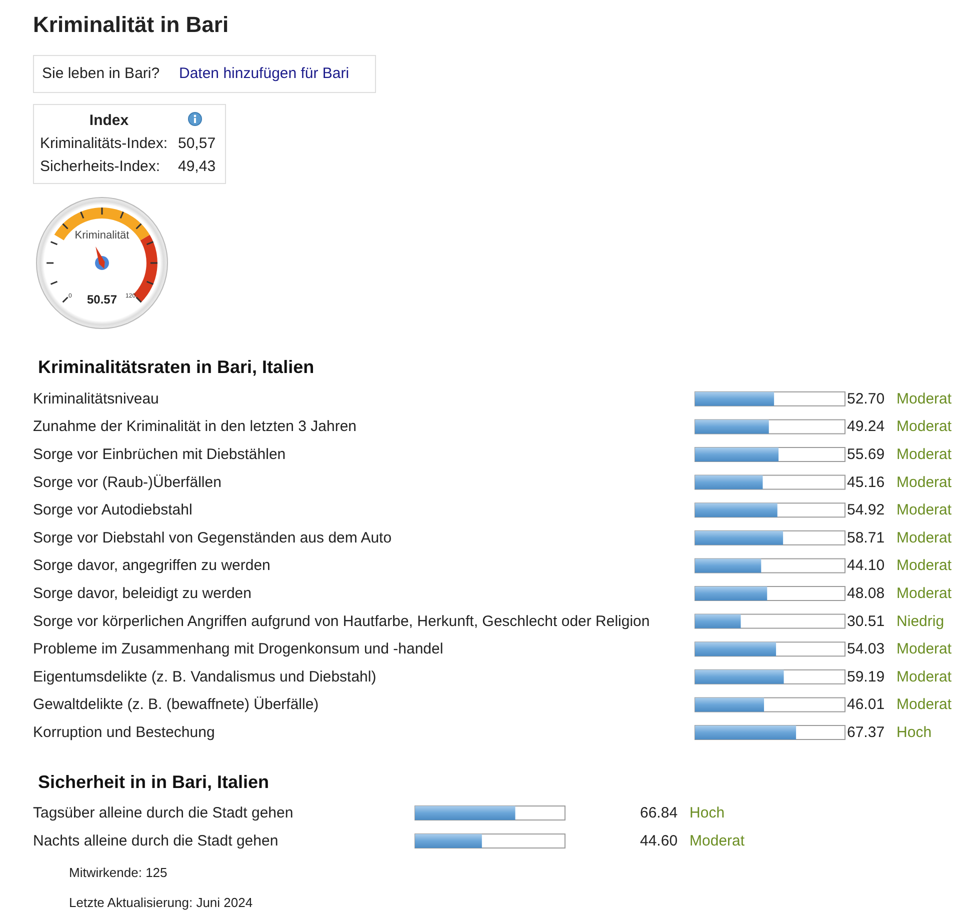 This screenshot has height=921, width=969. What do you see at coordinates (866, 537) in the screenshot?
I see `data-label: 58.71` at bounding box center [866, 537].